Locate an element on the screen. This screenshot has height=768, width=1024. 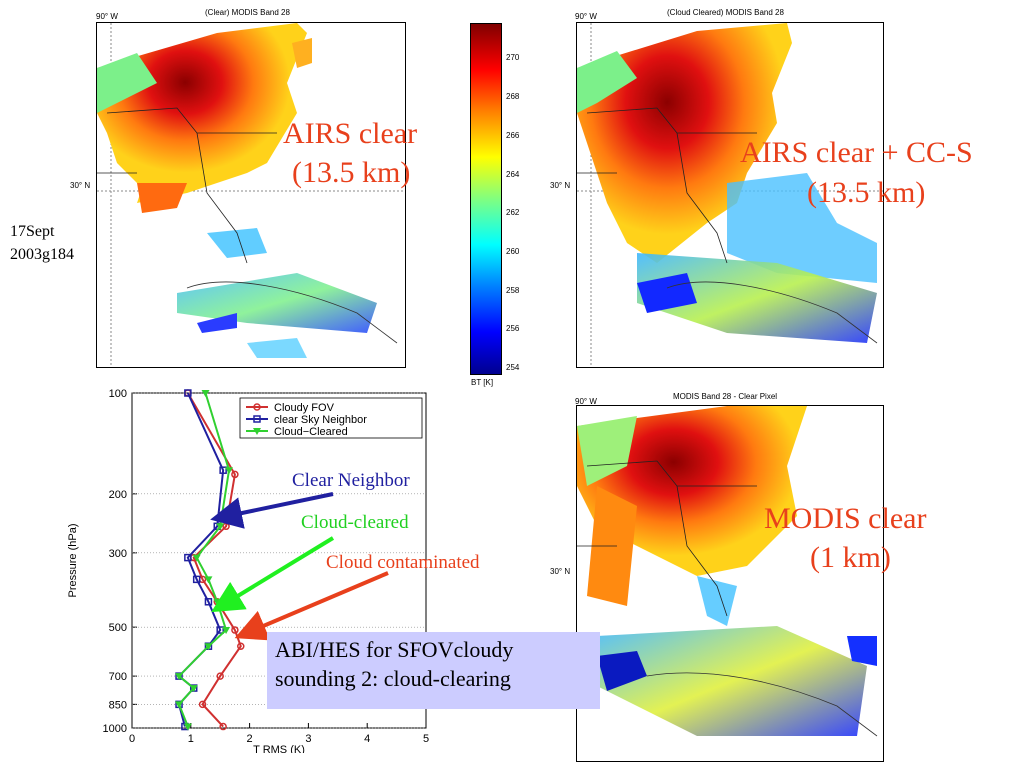
map-cc-image is located at coordinates (730, 195).